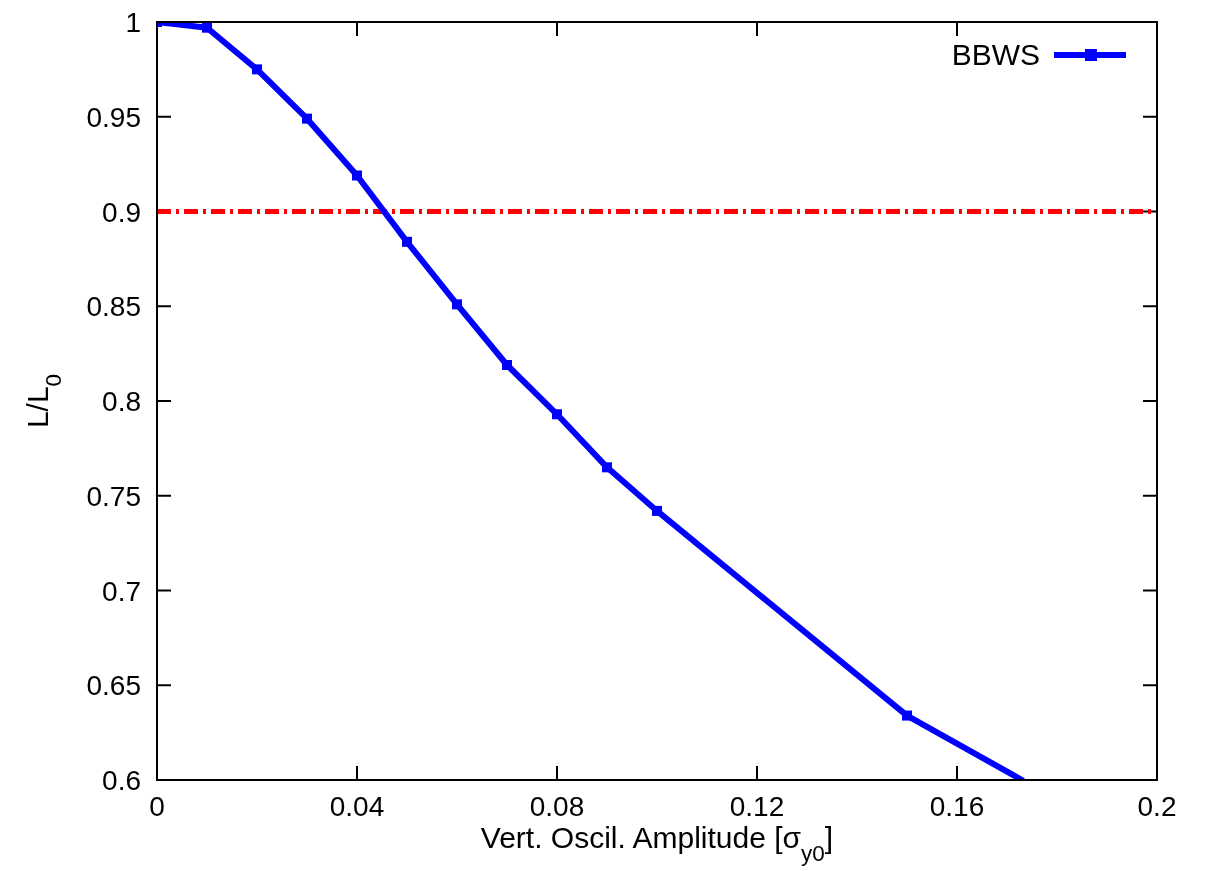 The height and width of the screenshot is (871, 1207). I want to click on x-tick-label: 0.04, so click(357, 806).